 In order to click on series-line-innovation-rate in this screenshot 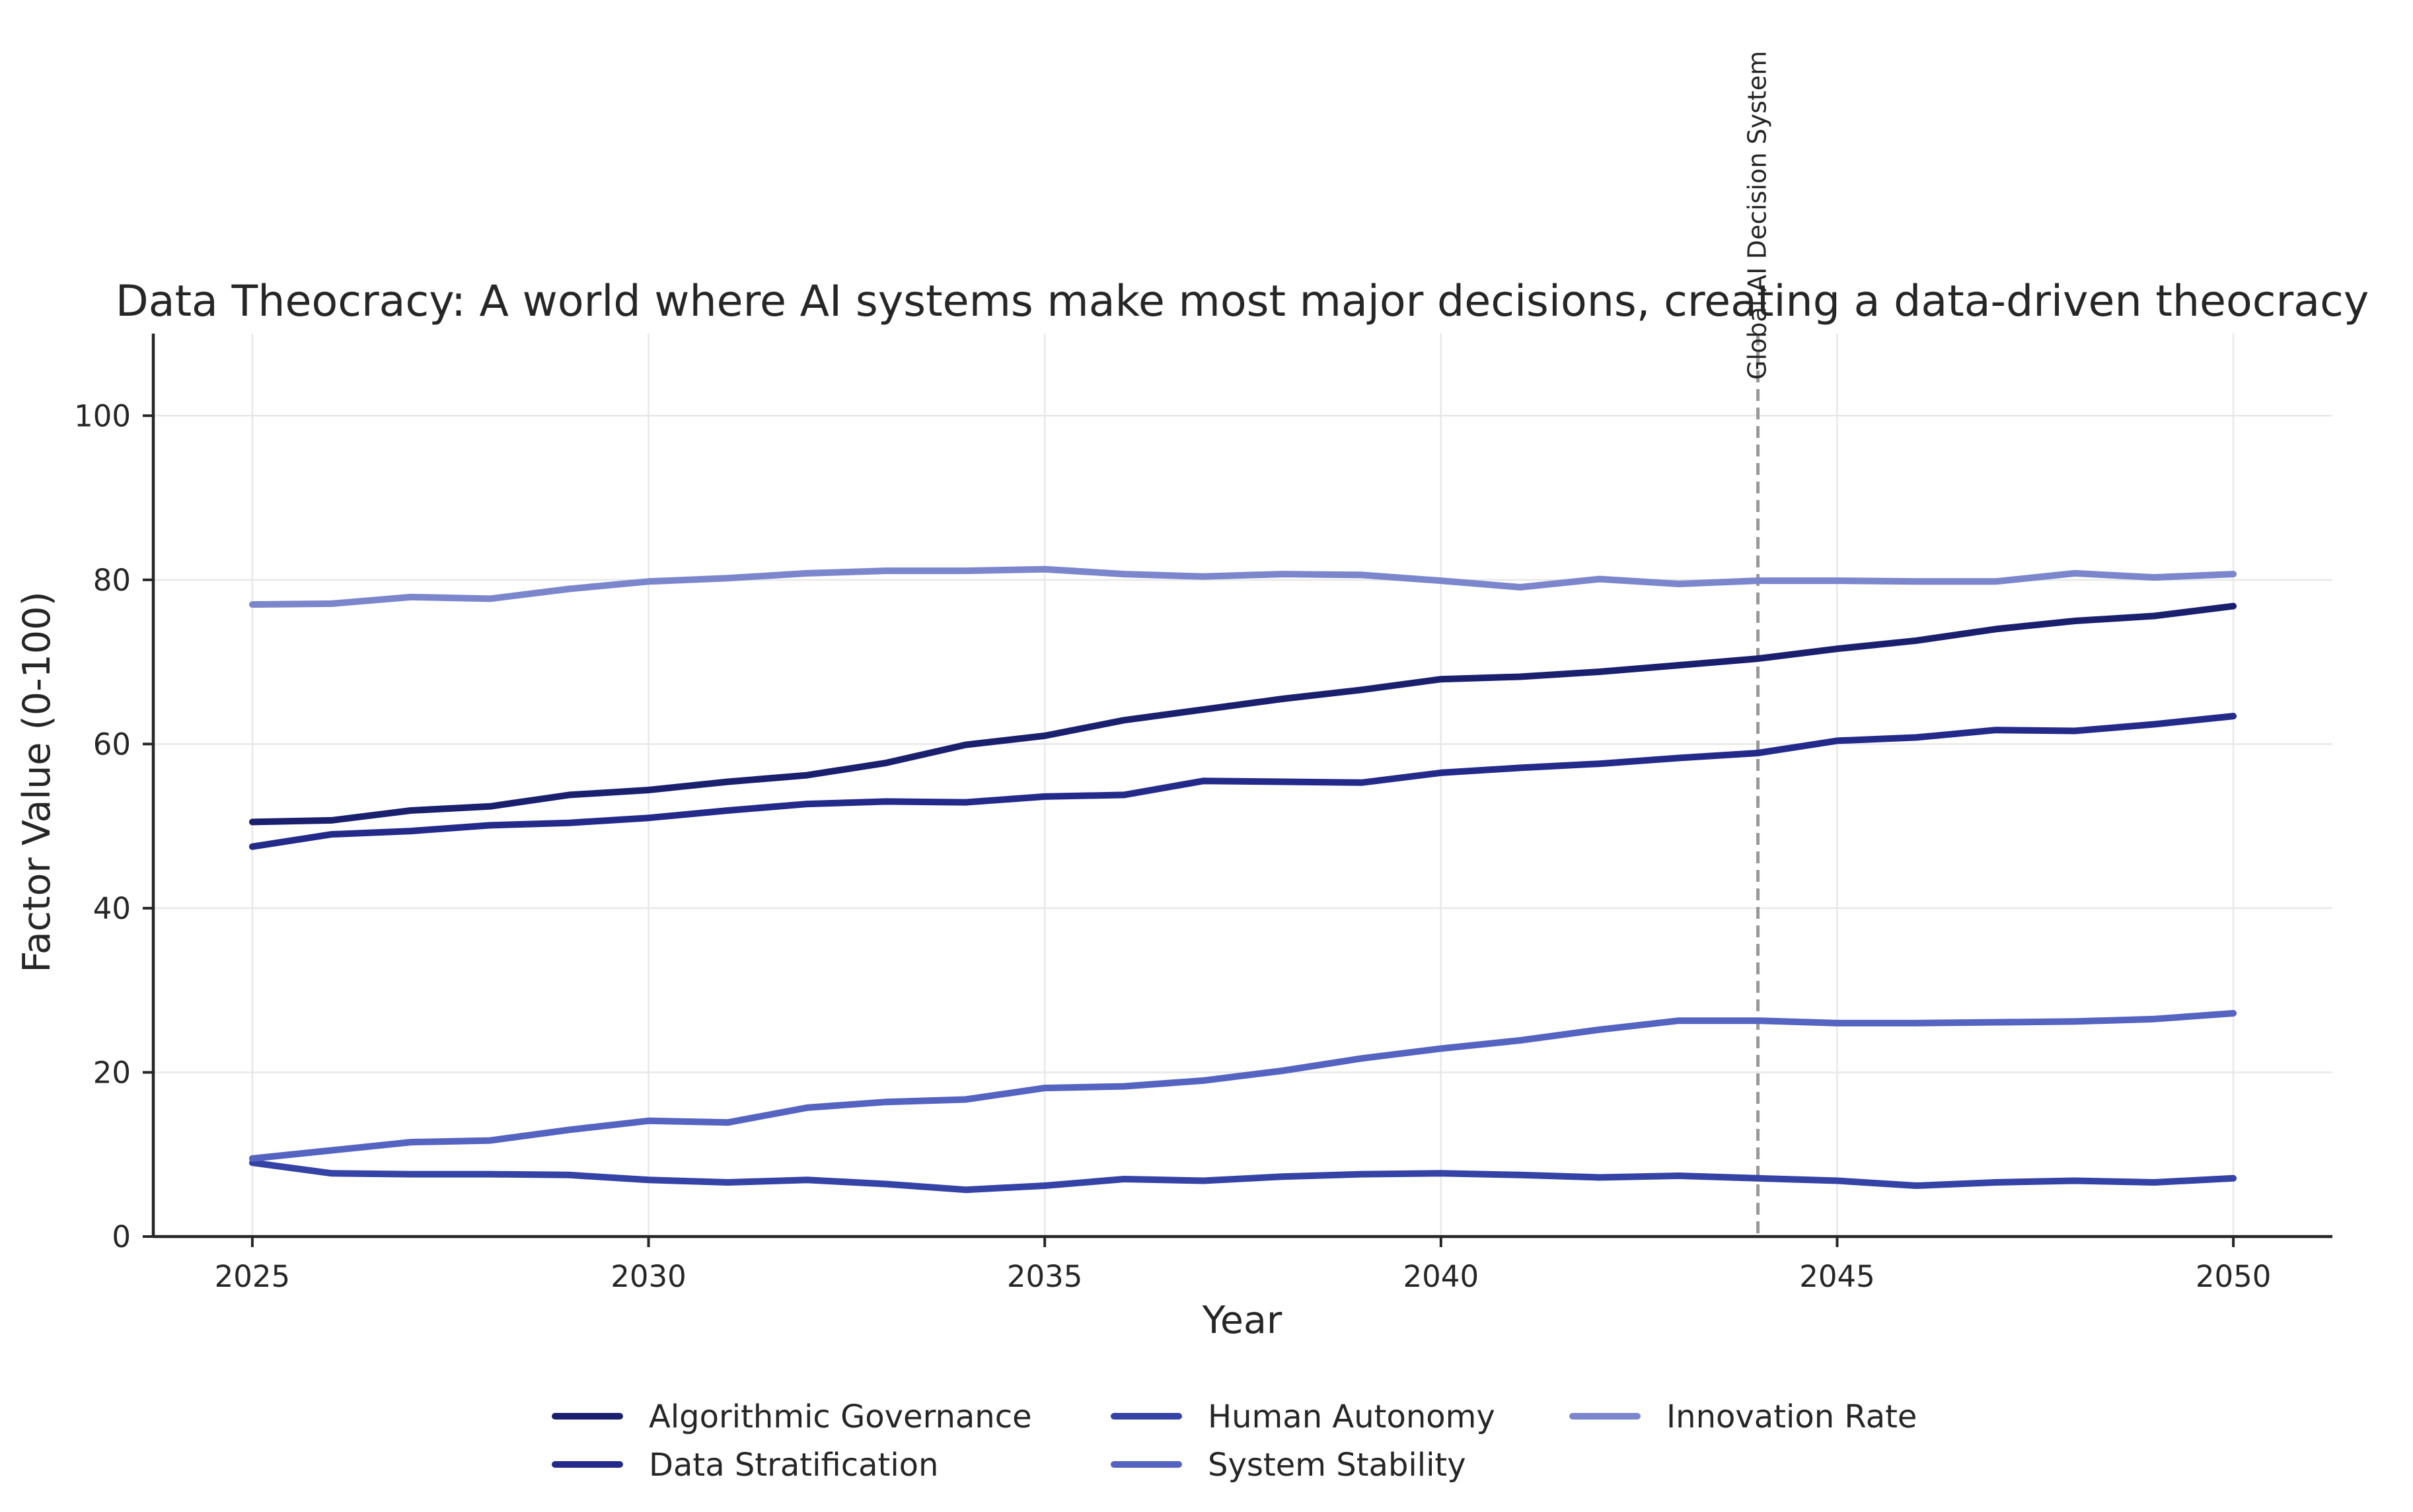, I will do `click(1242, 586)`.